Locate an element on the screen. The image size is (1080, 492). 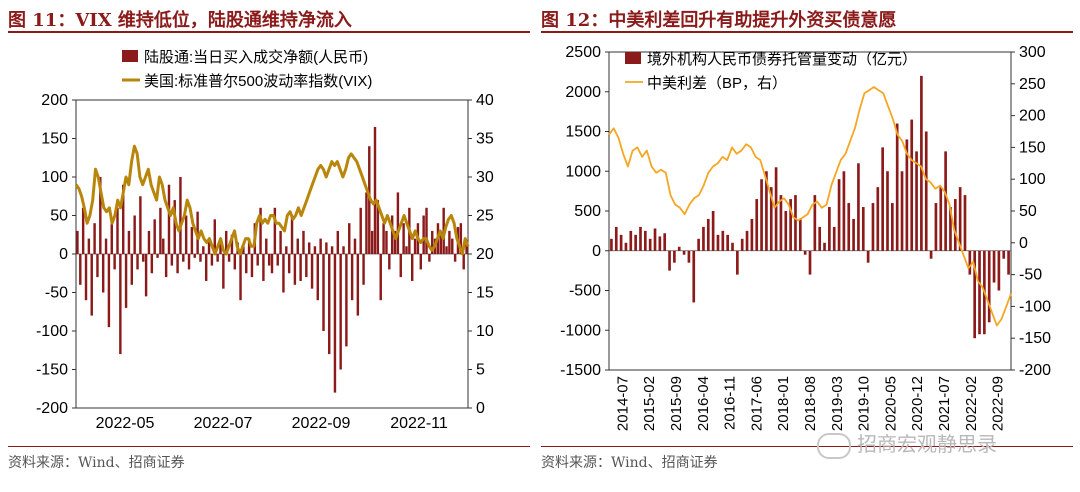
fig12-title: 图 12：中美利差回升有助提升外资买债意愿 is located at coordinates (719, 20).